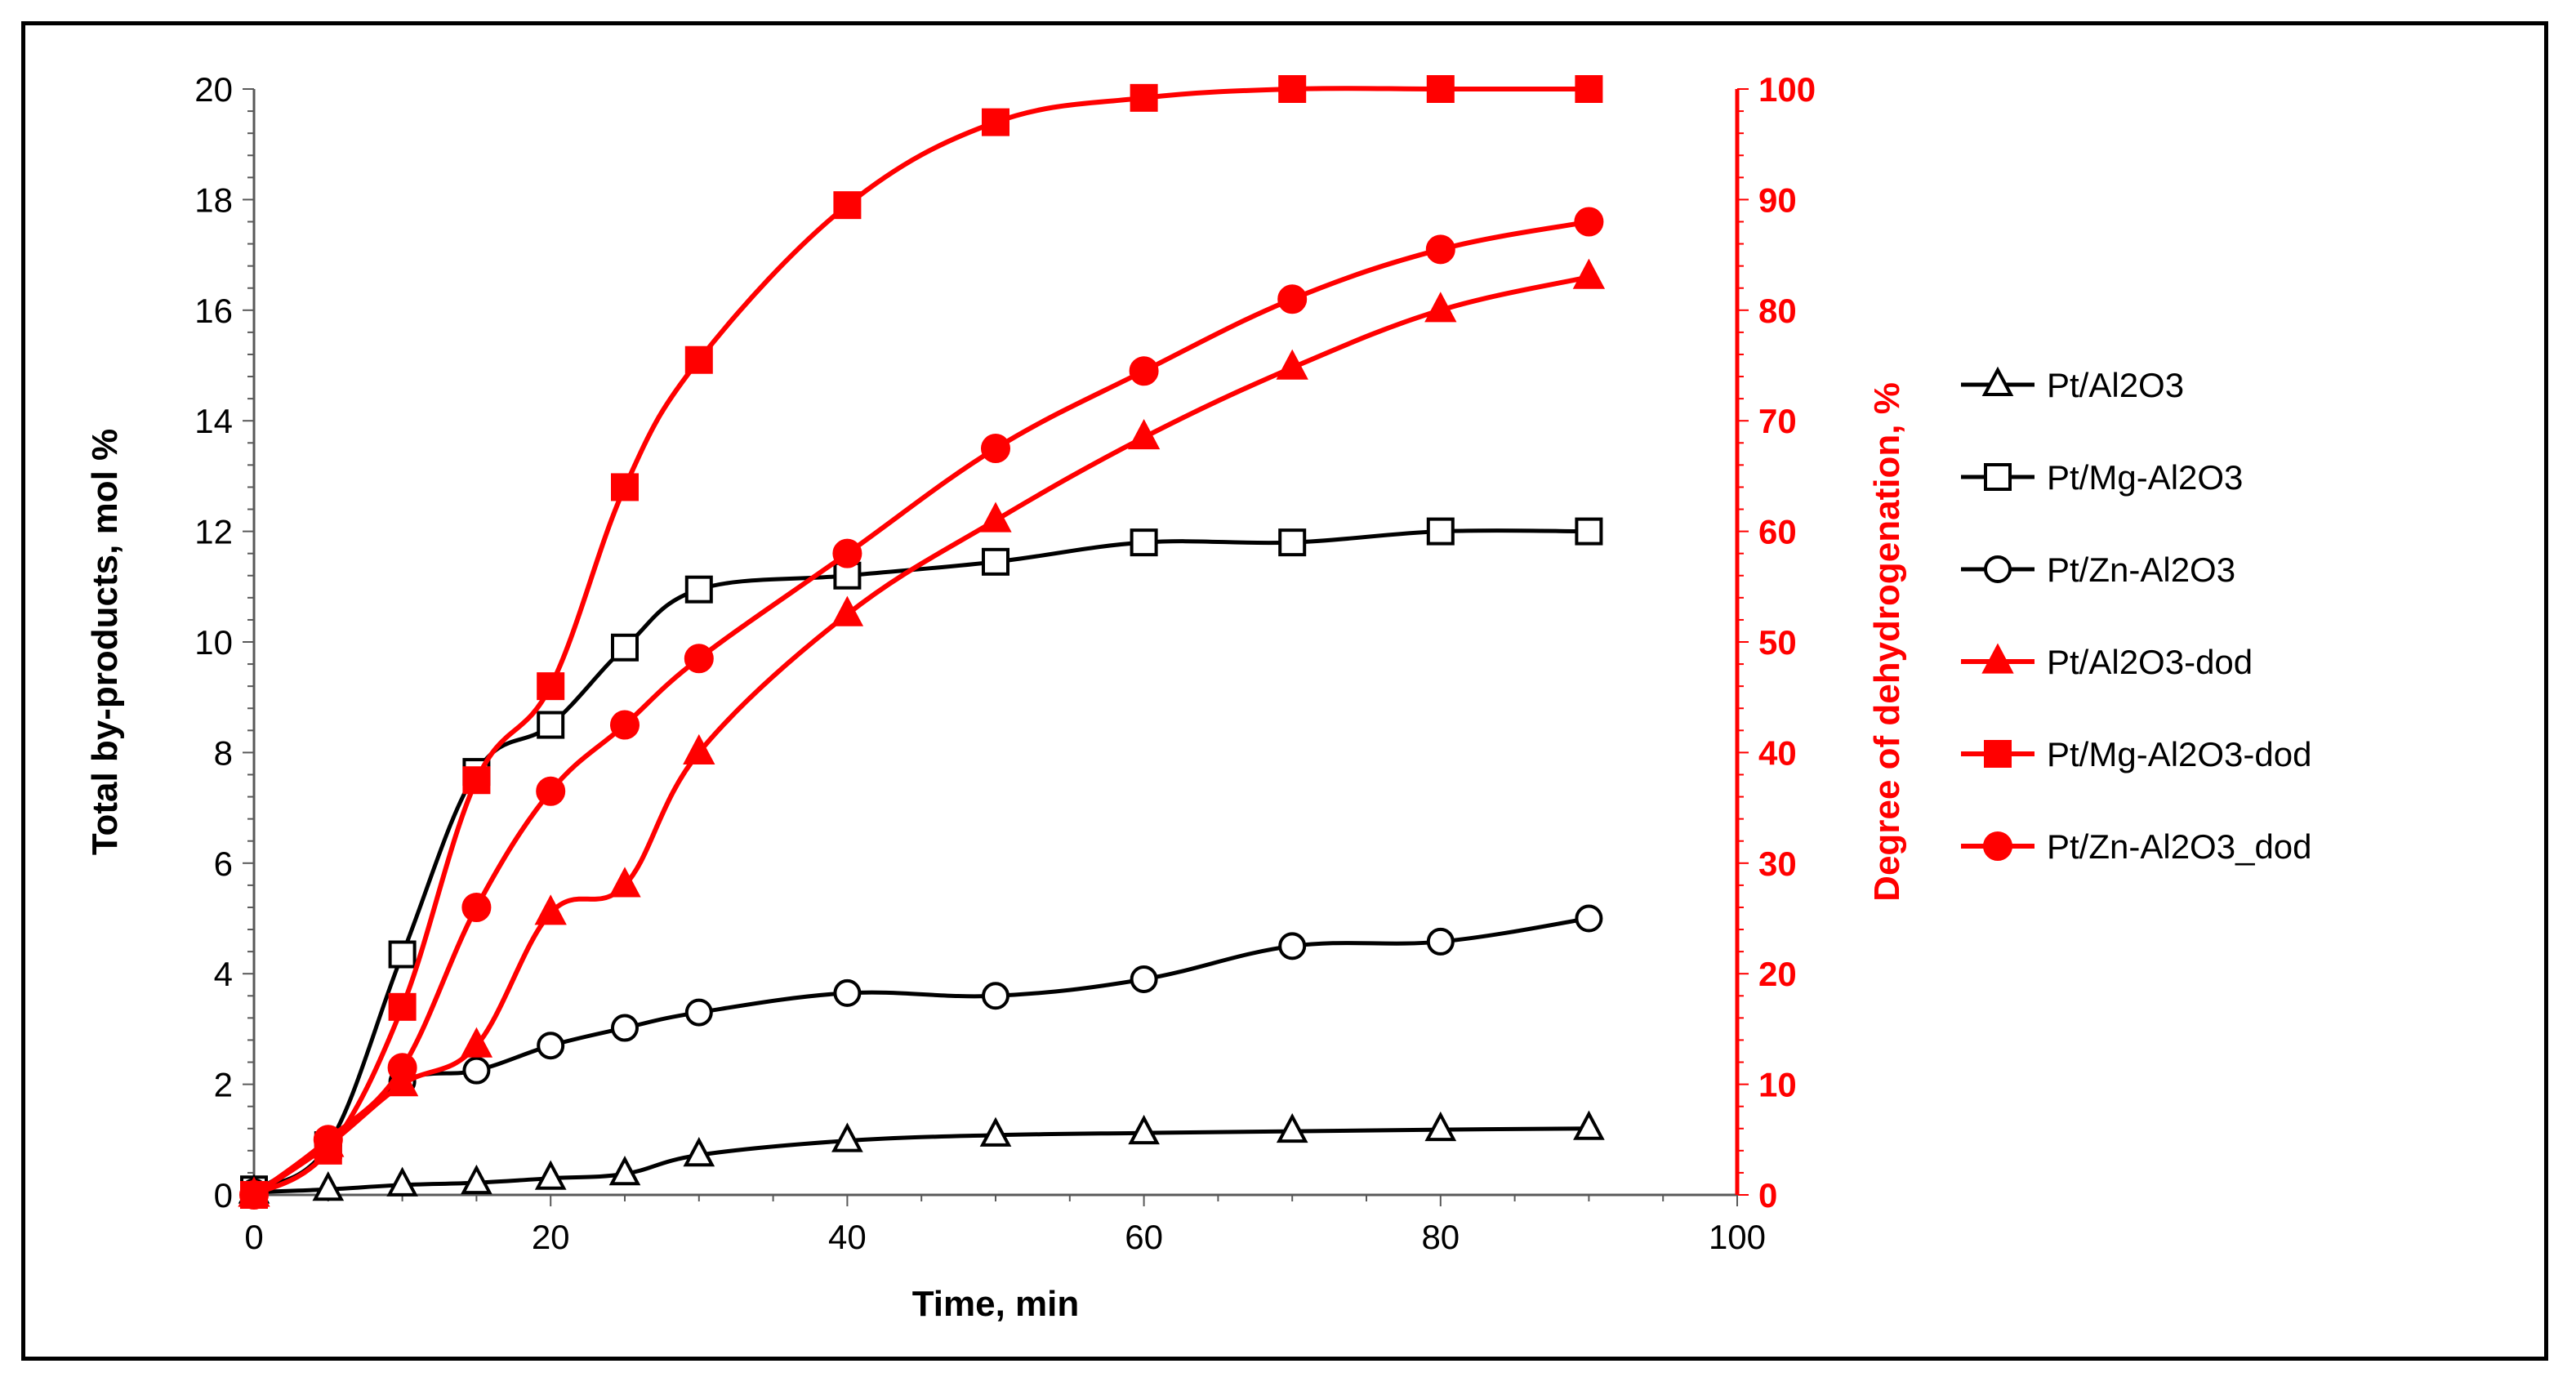  I want to click on y-tick-label: 14, so click(213, 421).